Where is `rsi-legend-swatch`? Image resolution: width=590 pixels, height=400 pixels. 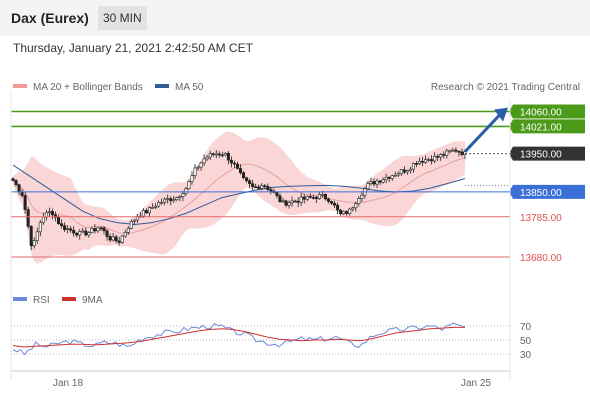 rsi-legend-swatch is located at coordinates (20, 299).